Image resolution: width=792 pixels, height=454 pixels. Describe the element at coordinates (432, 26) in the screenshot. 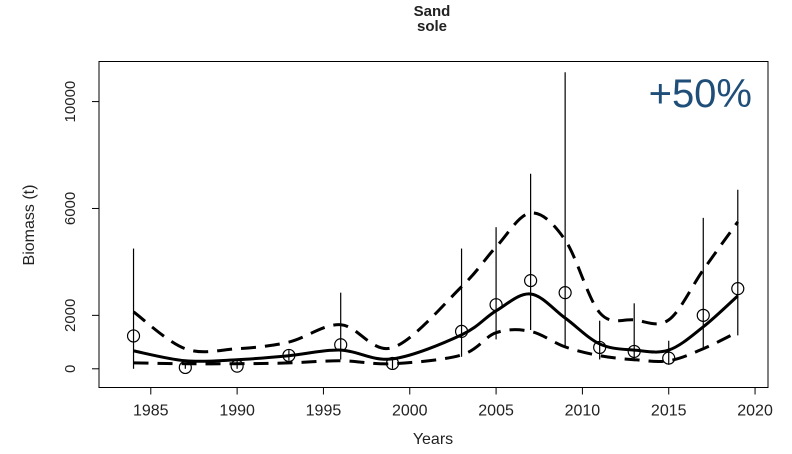

I see `chart-title: sole` at that location.